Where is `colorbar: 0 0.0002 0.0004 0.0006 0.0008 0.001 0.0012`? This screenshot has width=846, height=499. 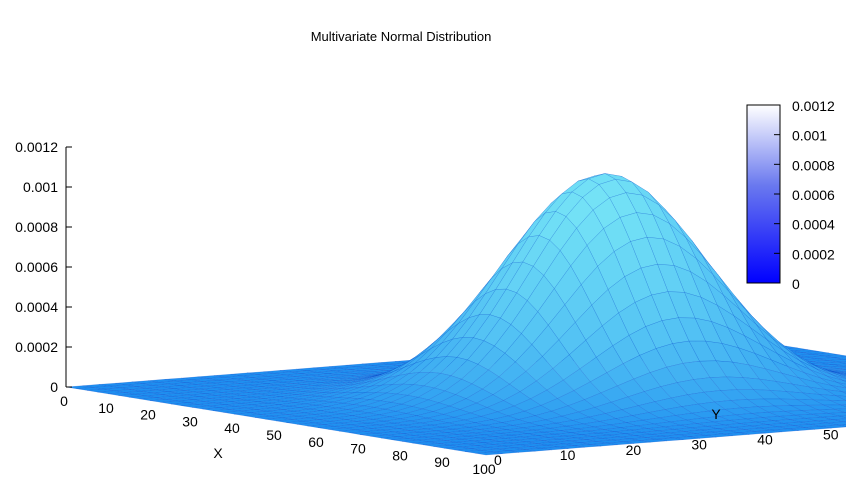 colorbar: 0 0.0002 0.0004 0.0006 0.0008 0.001 0.0012 is located at coordinates (791, 195).